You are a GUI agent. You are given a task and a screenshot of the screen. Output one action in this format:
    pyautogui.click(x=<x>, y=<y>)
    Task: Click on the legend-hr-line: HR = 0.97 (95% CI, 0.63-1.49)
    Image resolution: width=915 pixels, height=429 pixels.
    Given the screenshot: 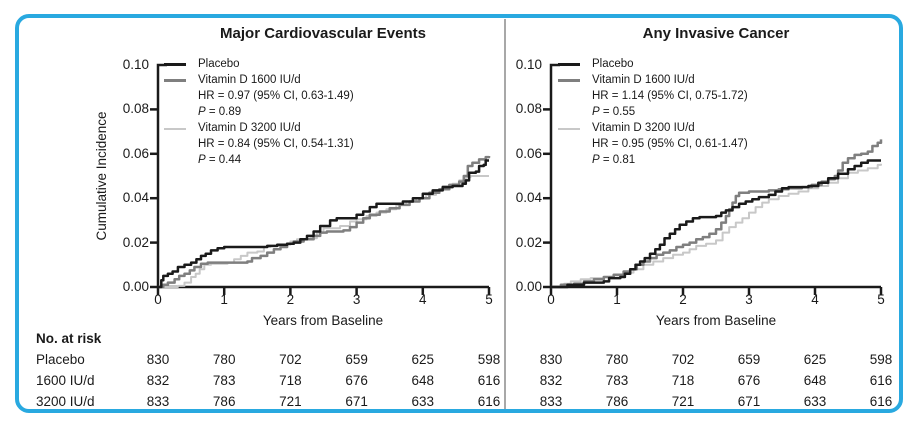 What is the action you would take?
    pyautogui.click(x=259, y=96)
    